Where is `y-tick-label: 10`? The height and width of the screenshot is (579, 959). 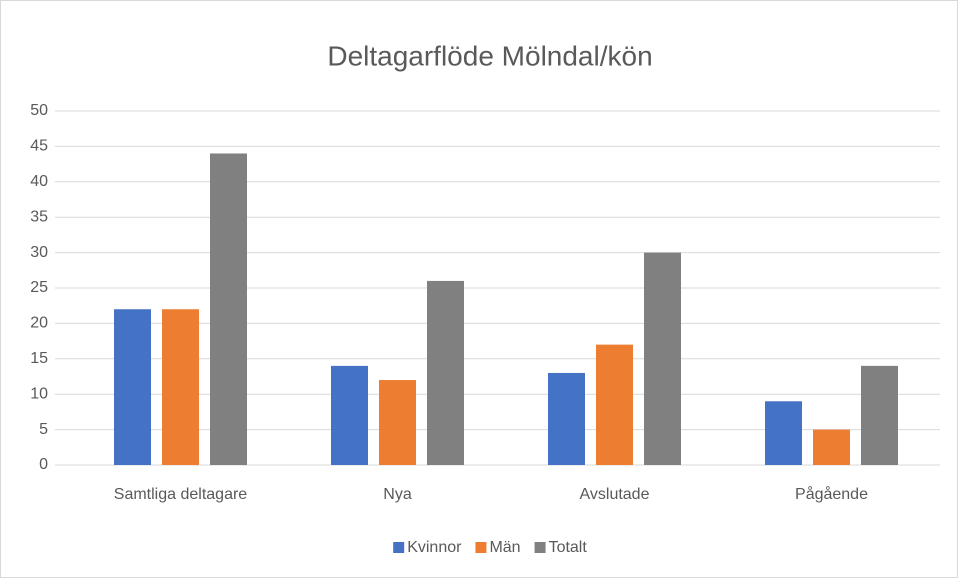 y-tick-label: 10 is located at coordinates (39, 393).